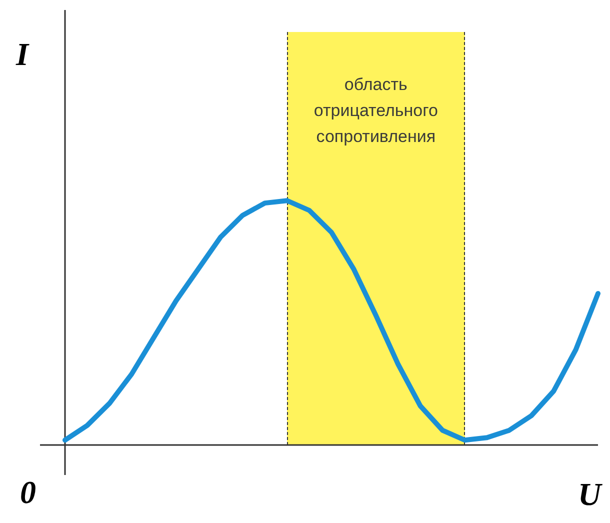 The height and width of the screenshot is (523, 610). Describe the element at coordinates (590, 494) in the screenshot. I see `x-axis-title: U` at that location.